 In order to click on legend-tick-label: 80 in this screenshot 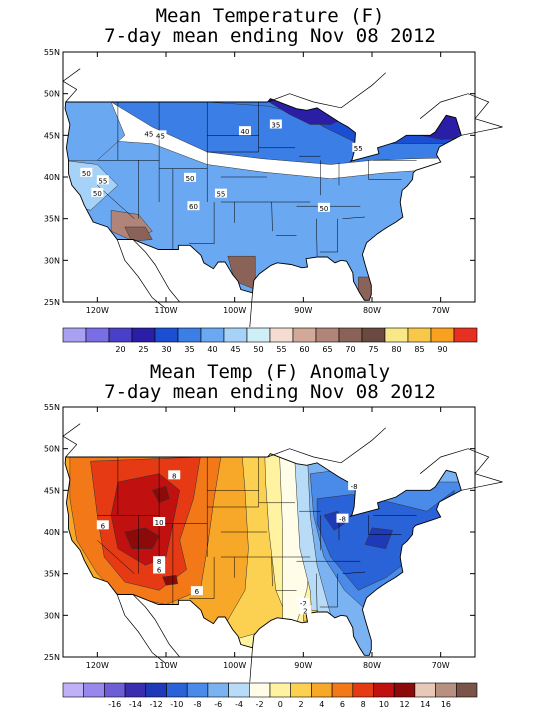, I will do `click(396, 349)`.